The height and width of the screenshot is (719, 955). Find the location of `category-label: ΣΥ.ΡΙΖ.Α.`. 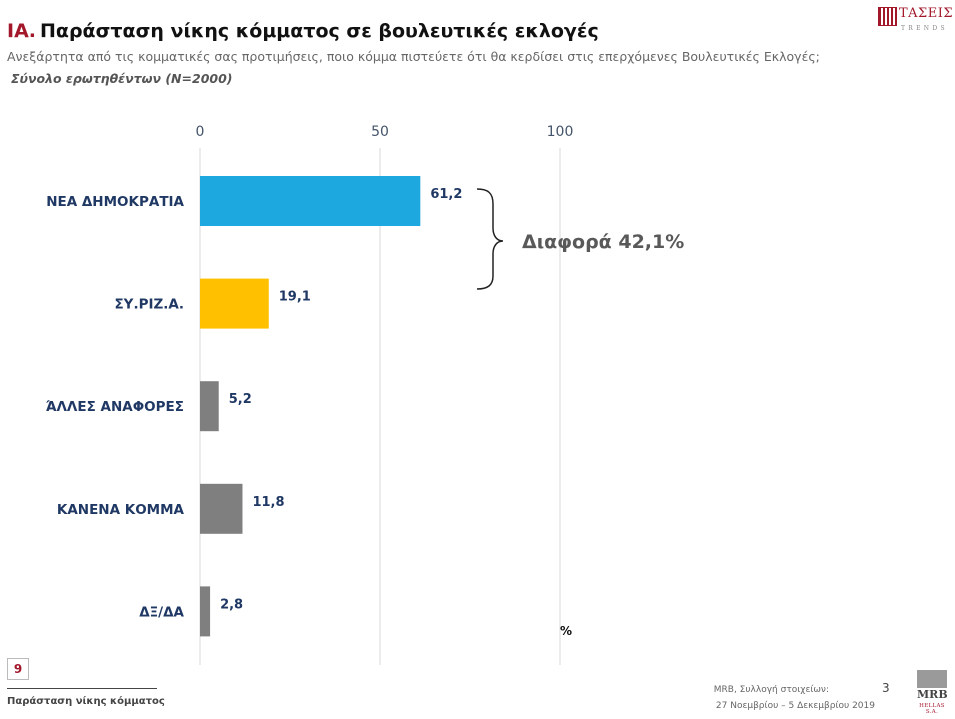

category-label: ΣΥ.ΡΙΖ.Α. is located at coordinates (149, 305).